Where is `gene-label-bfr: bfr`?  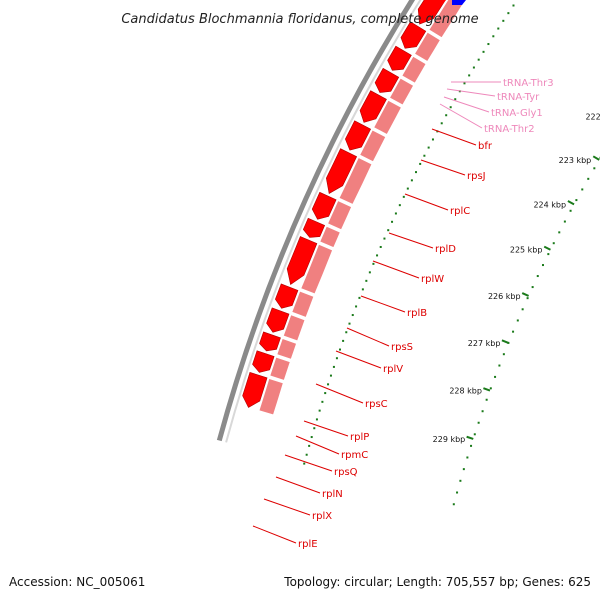 gene-label-bfr: bfr is located at coordinates (485, 146).